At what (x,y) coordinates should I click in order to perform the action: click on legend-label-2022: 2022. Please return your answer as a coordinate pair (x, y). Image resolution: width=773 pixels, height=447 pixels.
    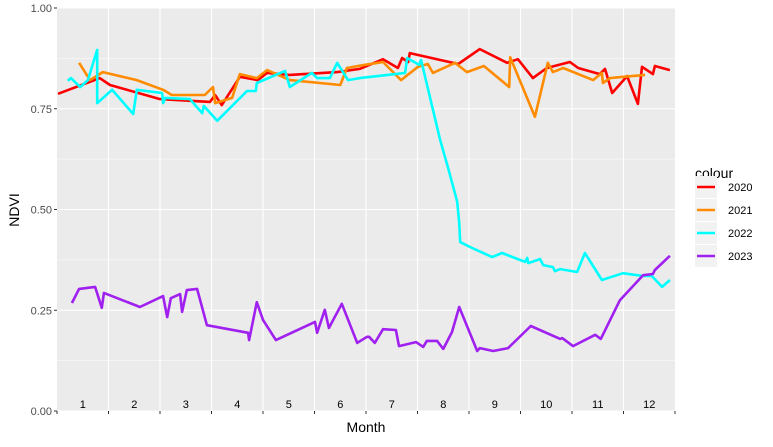
    Looking at the image, I should click on (740, 234).